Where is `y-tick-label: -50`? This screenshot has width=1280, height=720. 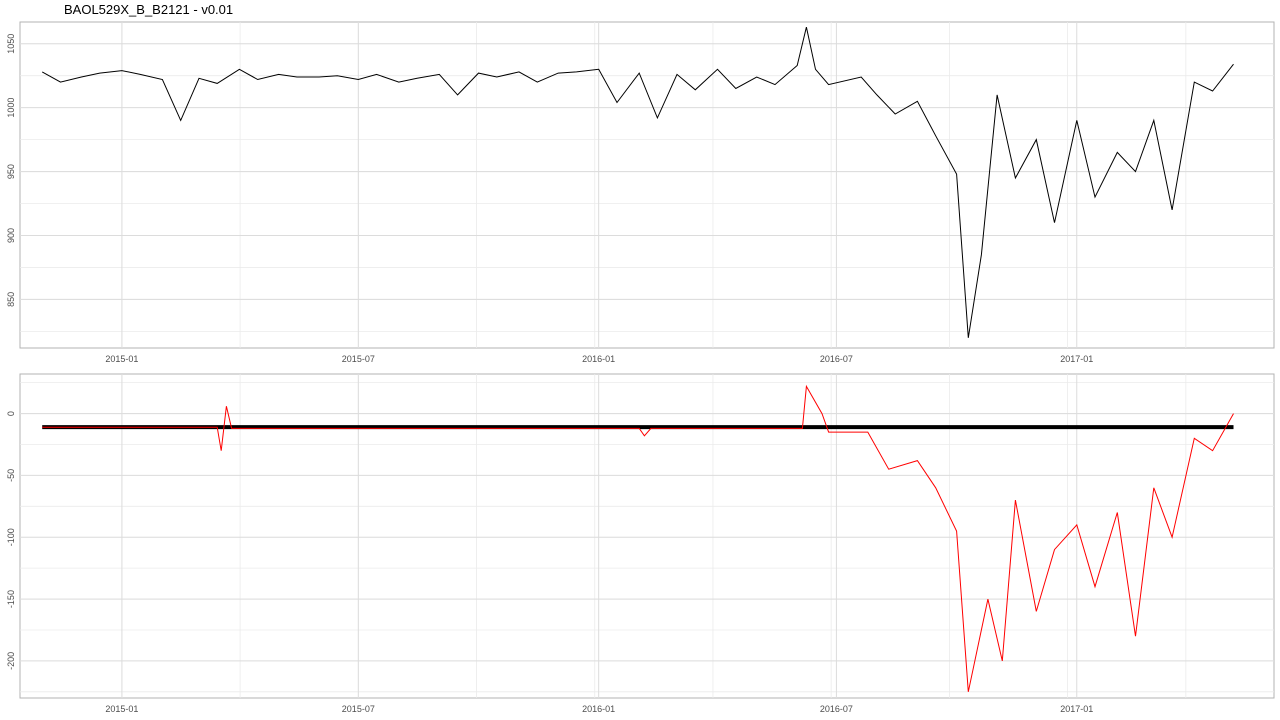
y-tick-label: -50 is located at coordinates (11, 475).